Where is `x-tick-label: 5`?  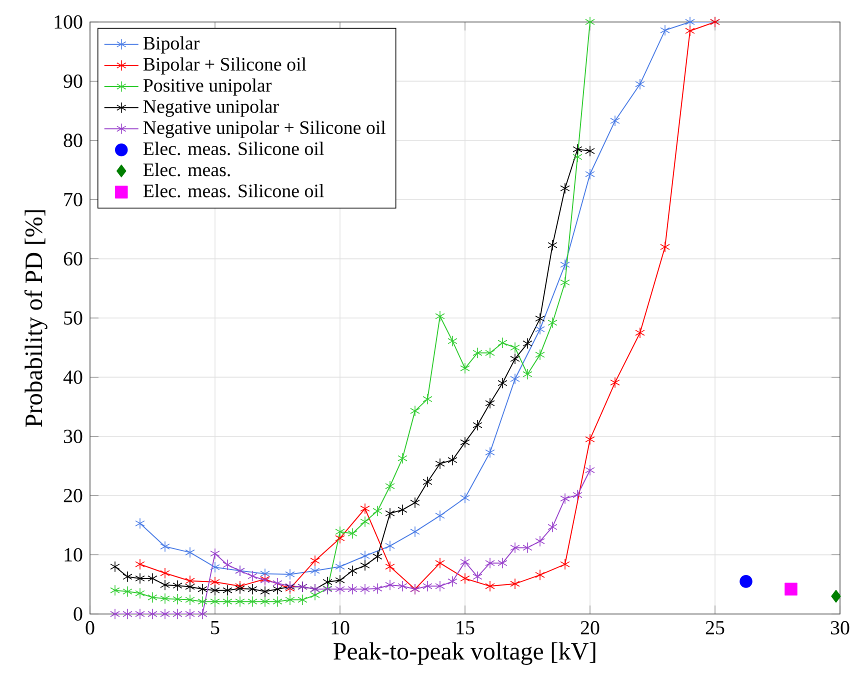
x-tick-label: 5 is located at coordinates (215, 627).